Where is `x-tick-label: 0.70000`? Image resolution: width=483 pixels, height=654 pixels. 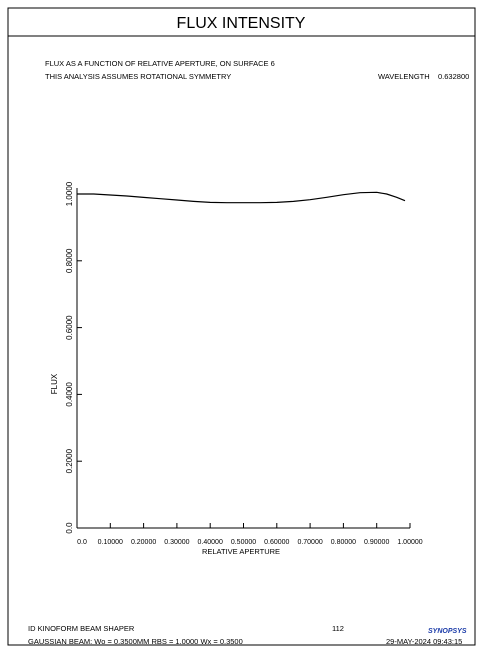 x-tick-label: 0.70000 is located at coordinates (309, 542).